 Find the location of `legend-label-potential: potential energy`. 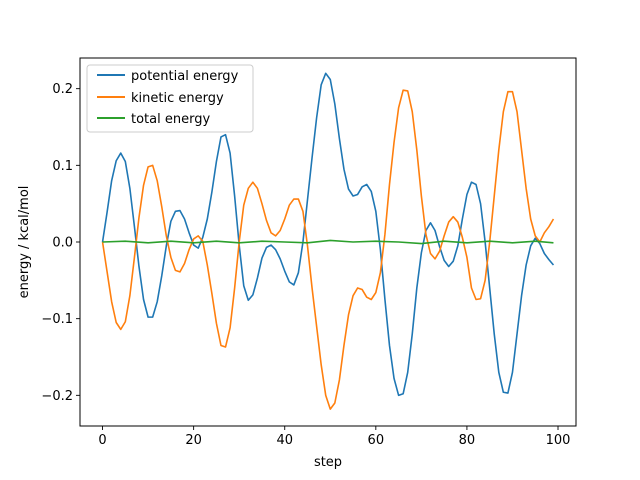

legend-label-potential: potential energy is located at coordinates (185, 76).